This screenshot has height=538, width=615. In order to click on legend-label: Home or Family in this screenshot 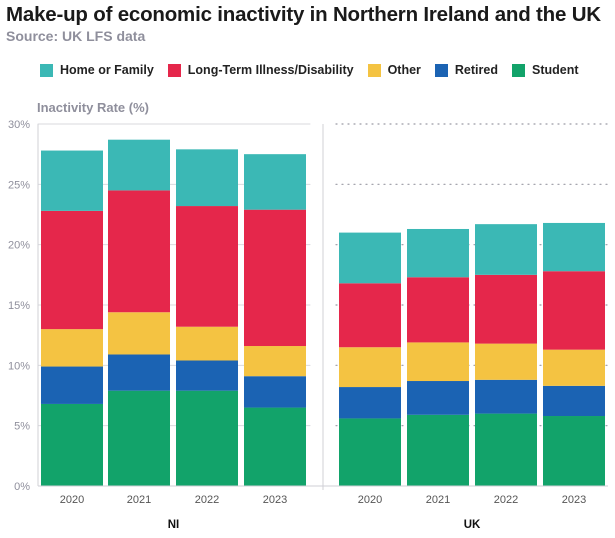, I will do `click(107, 70)`.